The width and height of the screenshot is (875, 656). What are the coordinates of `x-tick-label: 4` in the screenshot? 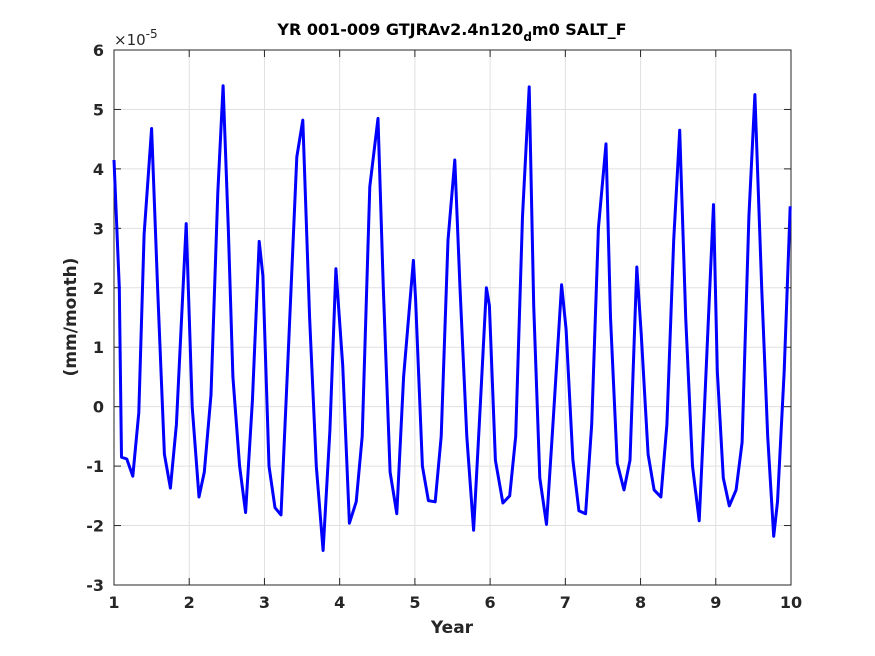 It's located at (339, 602).